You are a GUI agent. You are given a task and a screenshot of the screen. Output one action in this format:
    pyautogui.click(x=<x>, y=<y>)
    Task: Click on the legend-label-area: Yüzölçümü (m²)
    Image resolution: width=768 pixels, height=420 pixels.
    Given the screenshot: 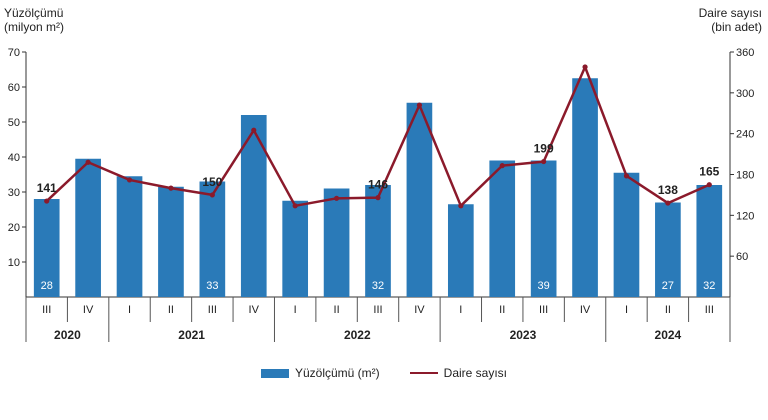 What is the action you would take?
    pyautogui.click(x=337, y=373)
    